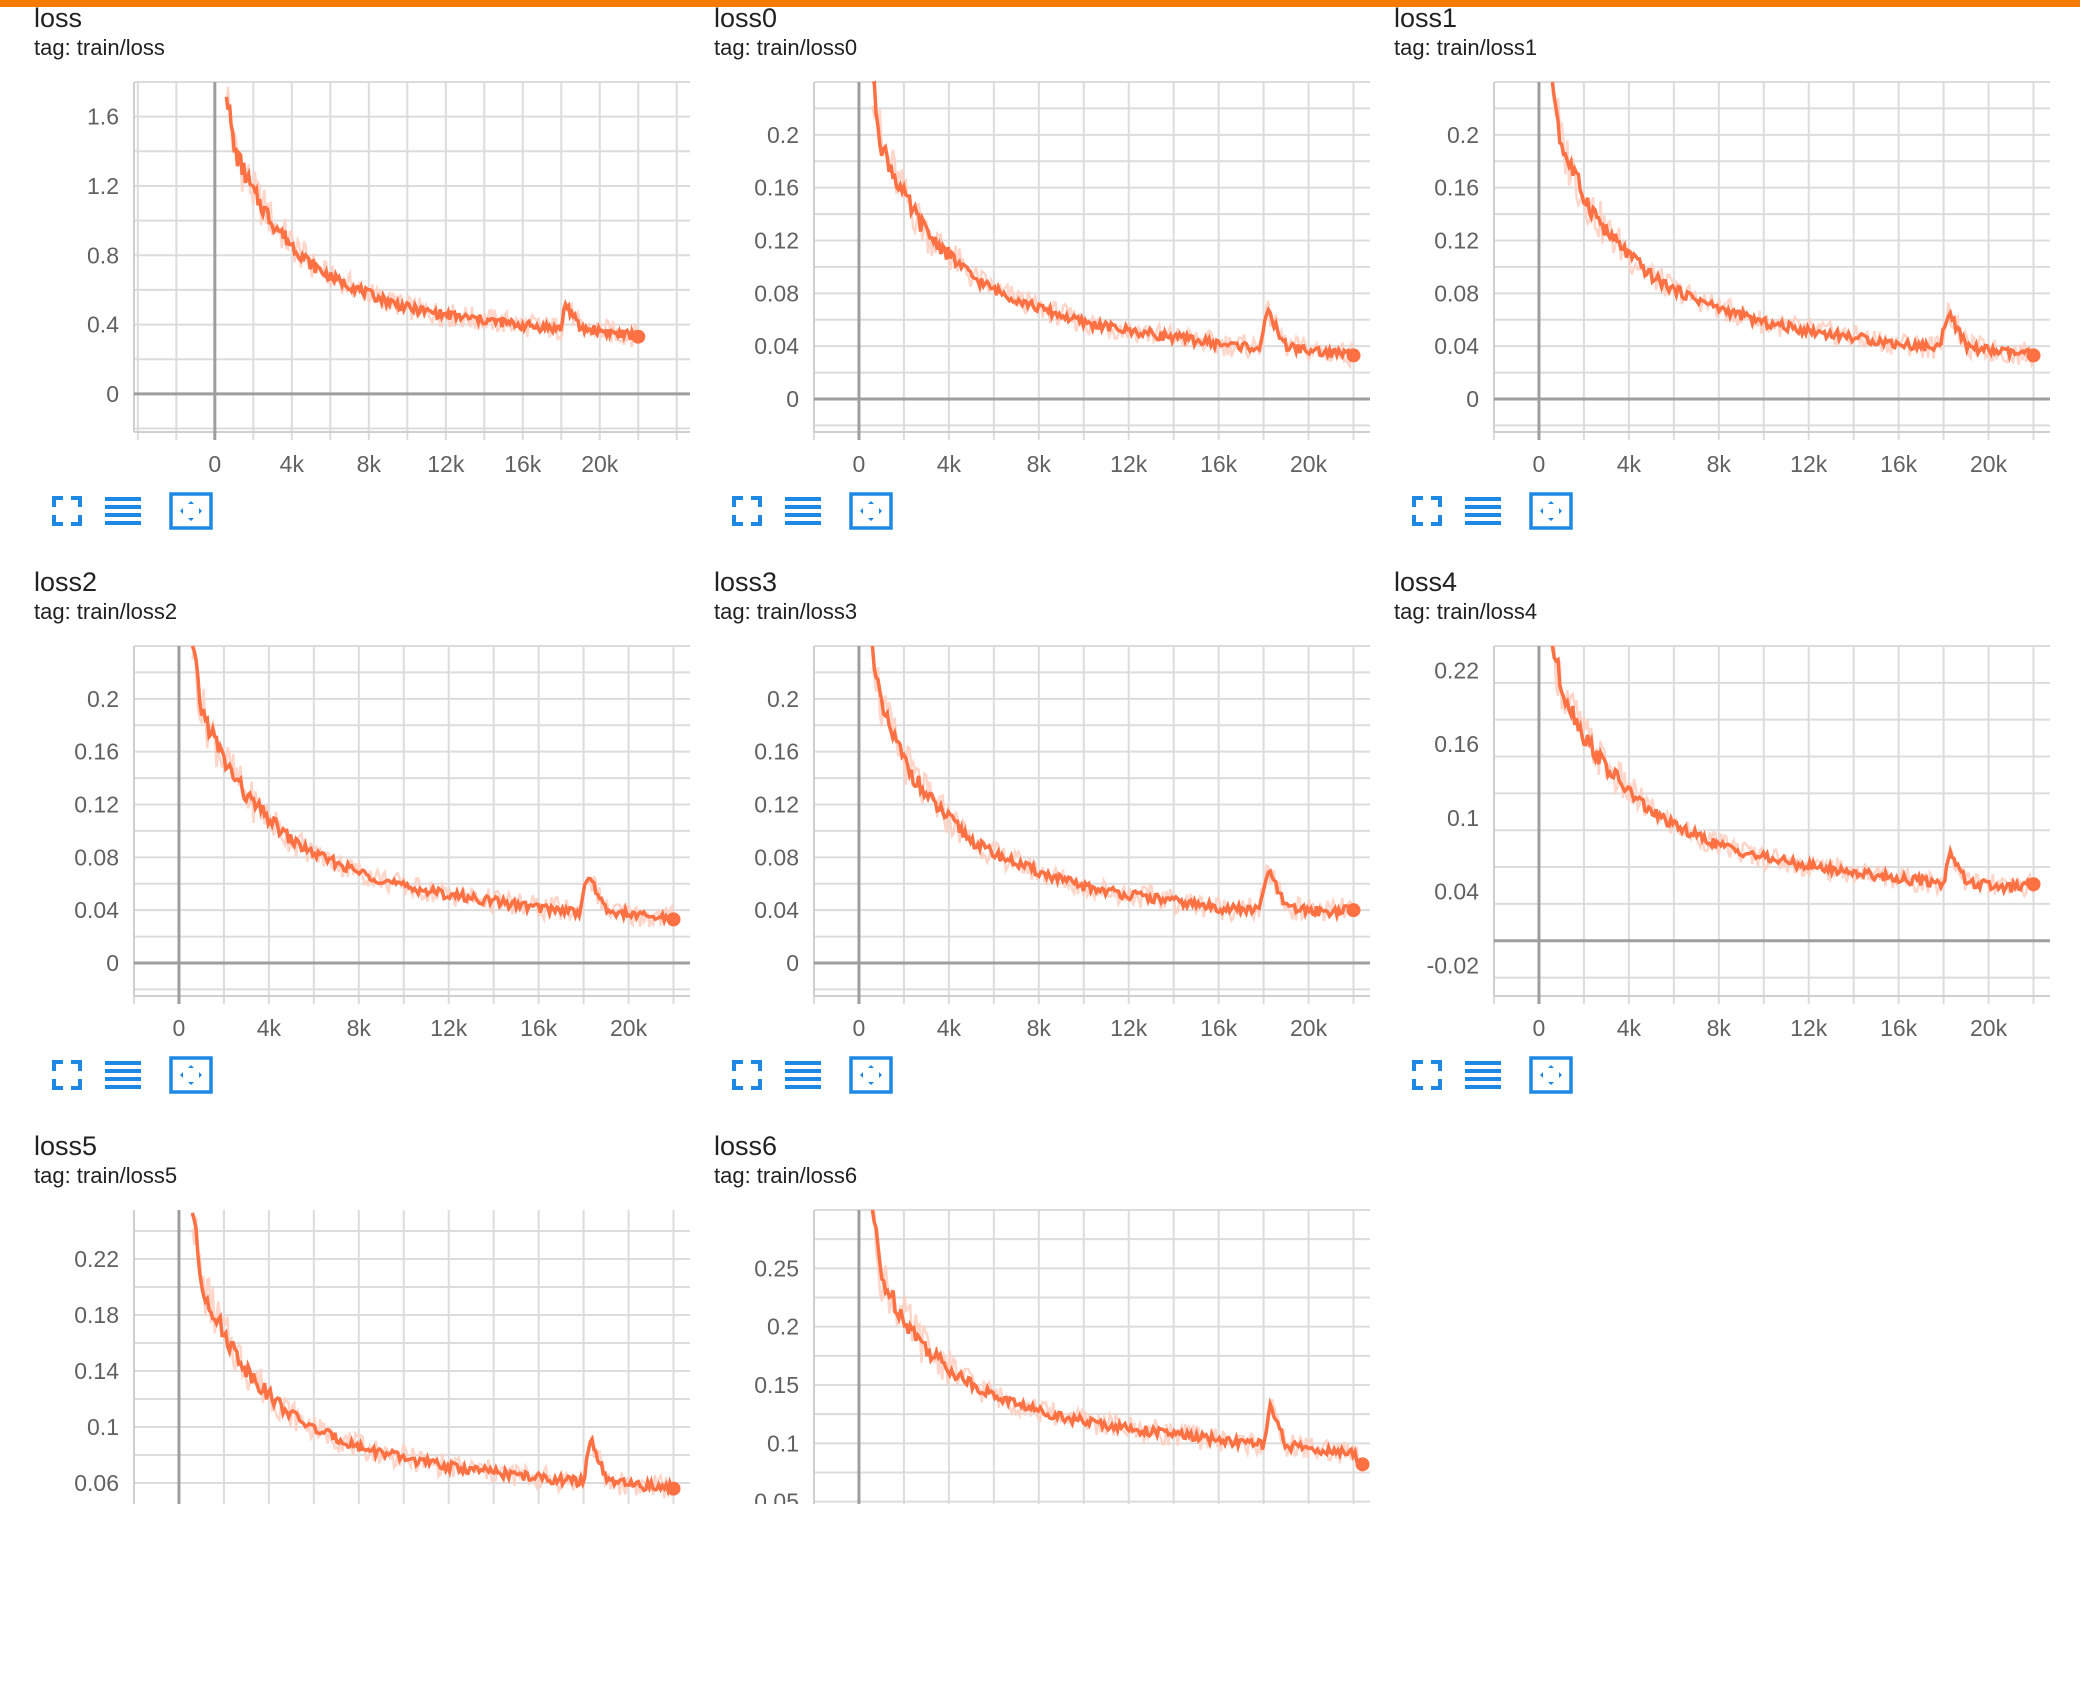 This screenshot has height=1692, width=2080. Describe the element at coordinates (96, 1371) in the screenshot. I see `y-tick-label: 0.14` at that location.